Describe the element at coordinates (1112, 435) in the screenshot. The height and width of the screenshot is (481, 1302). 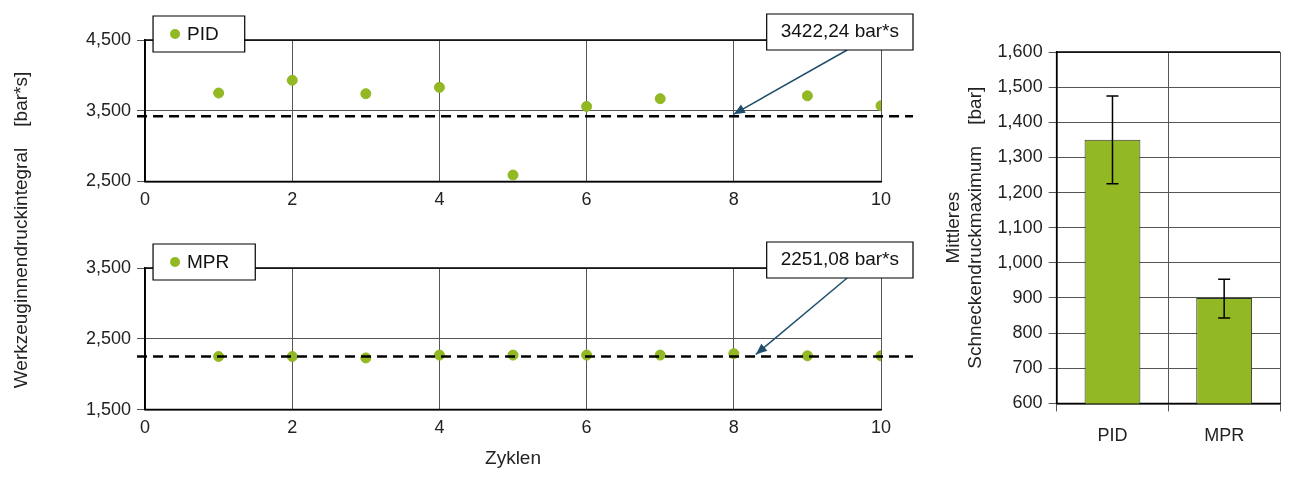
I see `x-tick-label: PID` at that location.